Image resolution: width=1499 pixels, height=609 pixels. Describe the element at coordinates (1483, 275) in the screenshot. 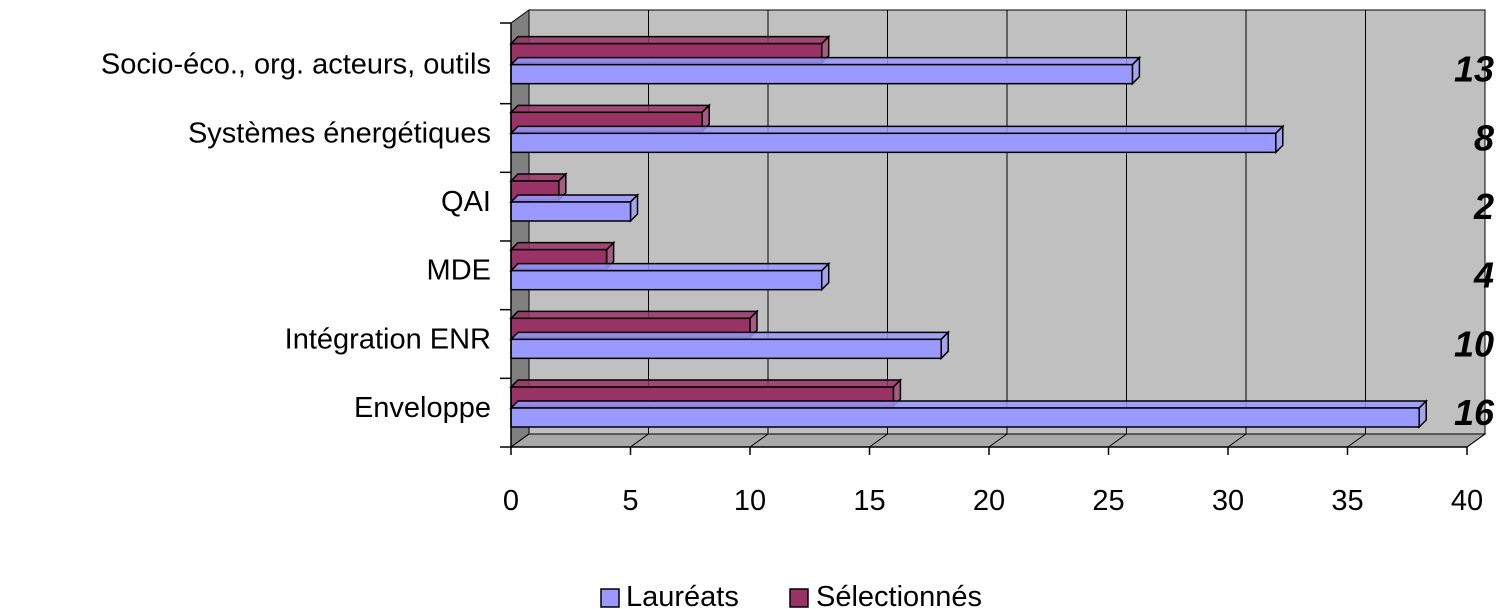

I see `data-label: 4` at that location.